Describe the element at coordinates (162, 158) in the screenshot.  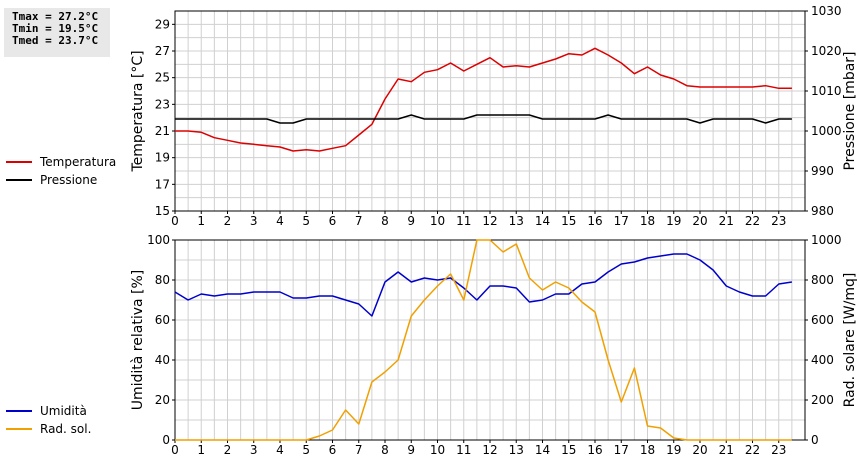
I see `y-tick-label: 19` at that location.